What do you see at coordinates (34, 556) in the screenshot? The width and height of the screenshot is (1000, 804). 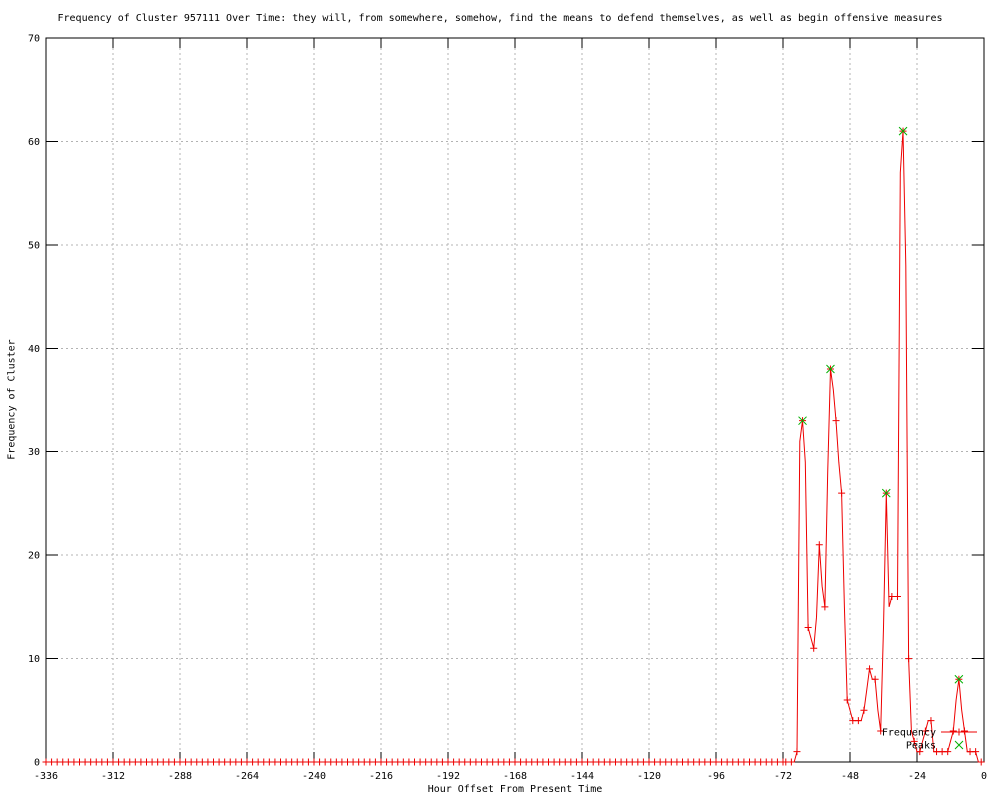 I see `y-tick-label: 20` at bounding box center [34, 556].